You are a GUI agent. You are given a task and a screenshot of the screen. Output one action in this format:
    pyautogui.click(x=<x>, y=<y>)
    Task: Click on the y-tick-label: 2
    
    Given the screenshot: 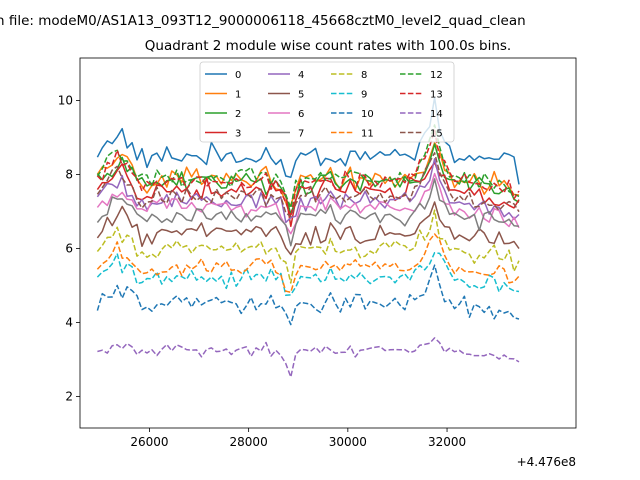 What is the action you would take?
    pyautogui.click(x=69, y=397)
    